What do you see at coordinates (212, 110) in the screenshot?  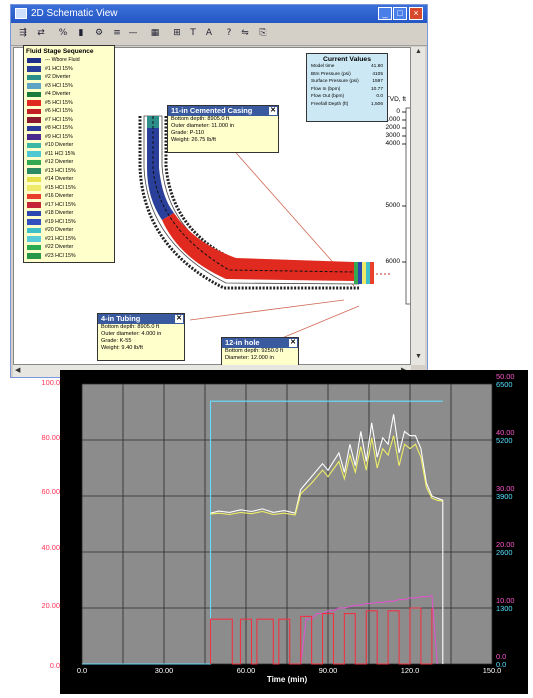 I see `casing-box-title: 11-in Cemented Casing` at bounding box center [212, 110].